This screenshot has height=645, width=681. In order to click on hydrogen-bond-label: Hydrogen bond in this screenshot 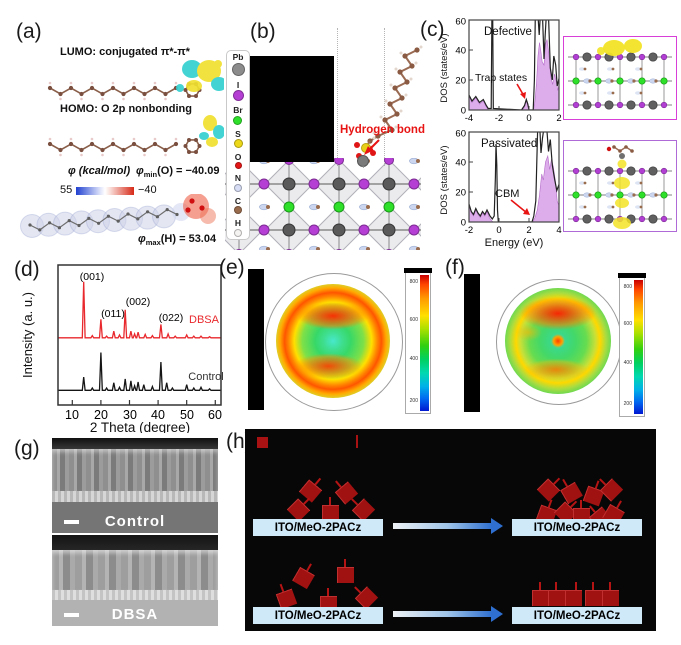, I will do `click(382, 130)`.